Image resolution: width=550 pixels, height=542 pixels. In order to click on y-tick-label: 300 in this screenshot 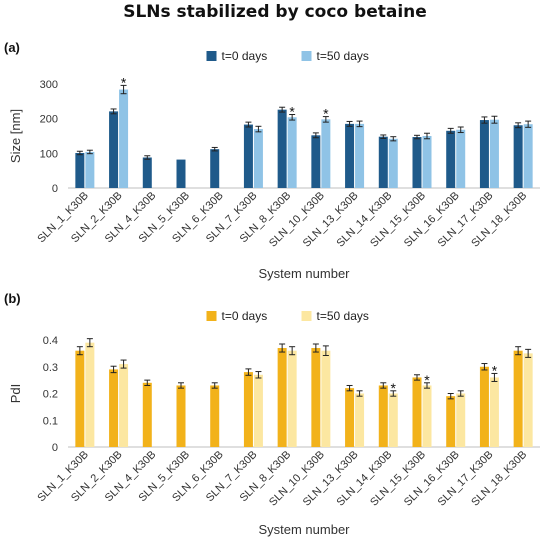, I will do `click(49, 85)`.